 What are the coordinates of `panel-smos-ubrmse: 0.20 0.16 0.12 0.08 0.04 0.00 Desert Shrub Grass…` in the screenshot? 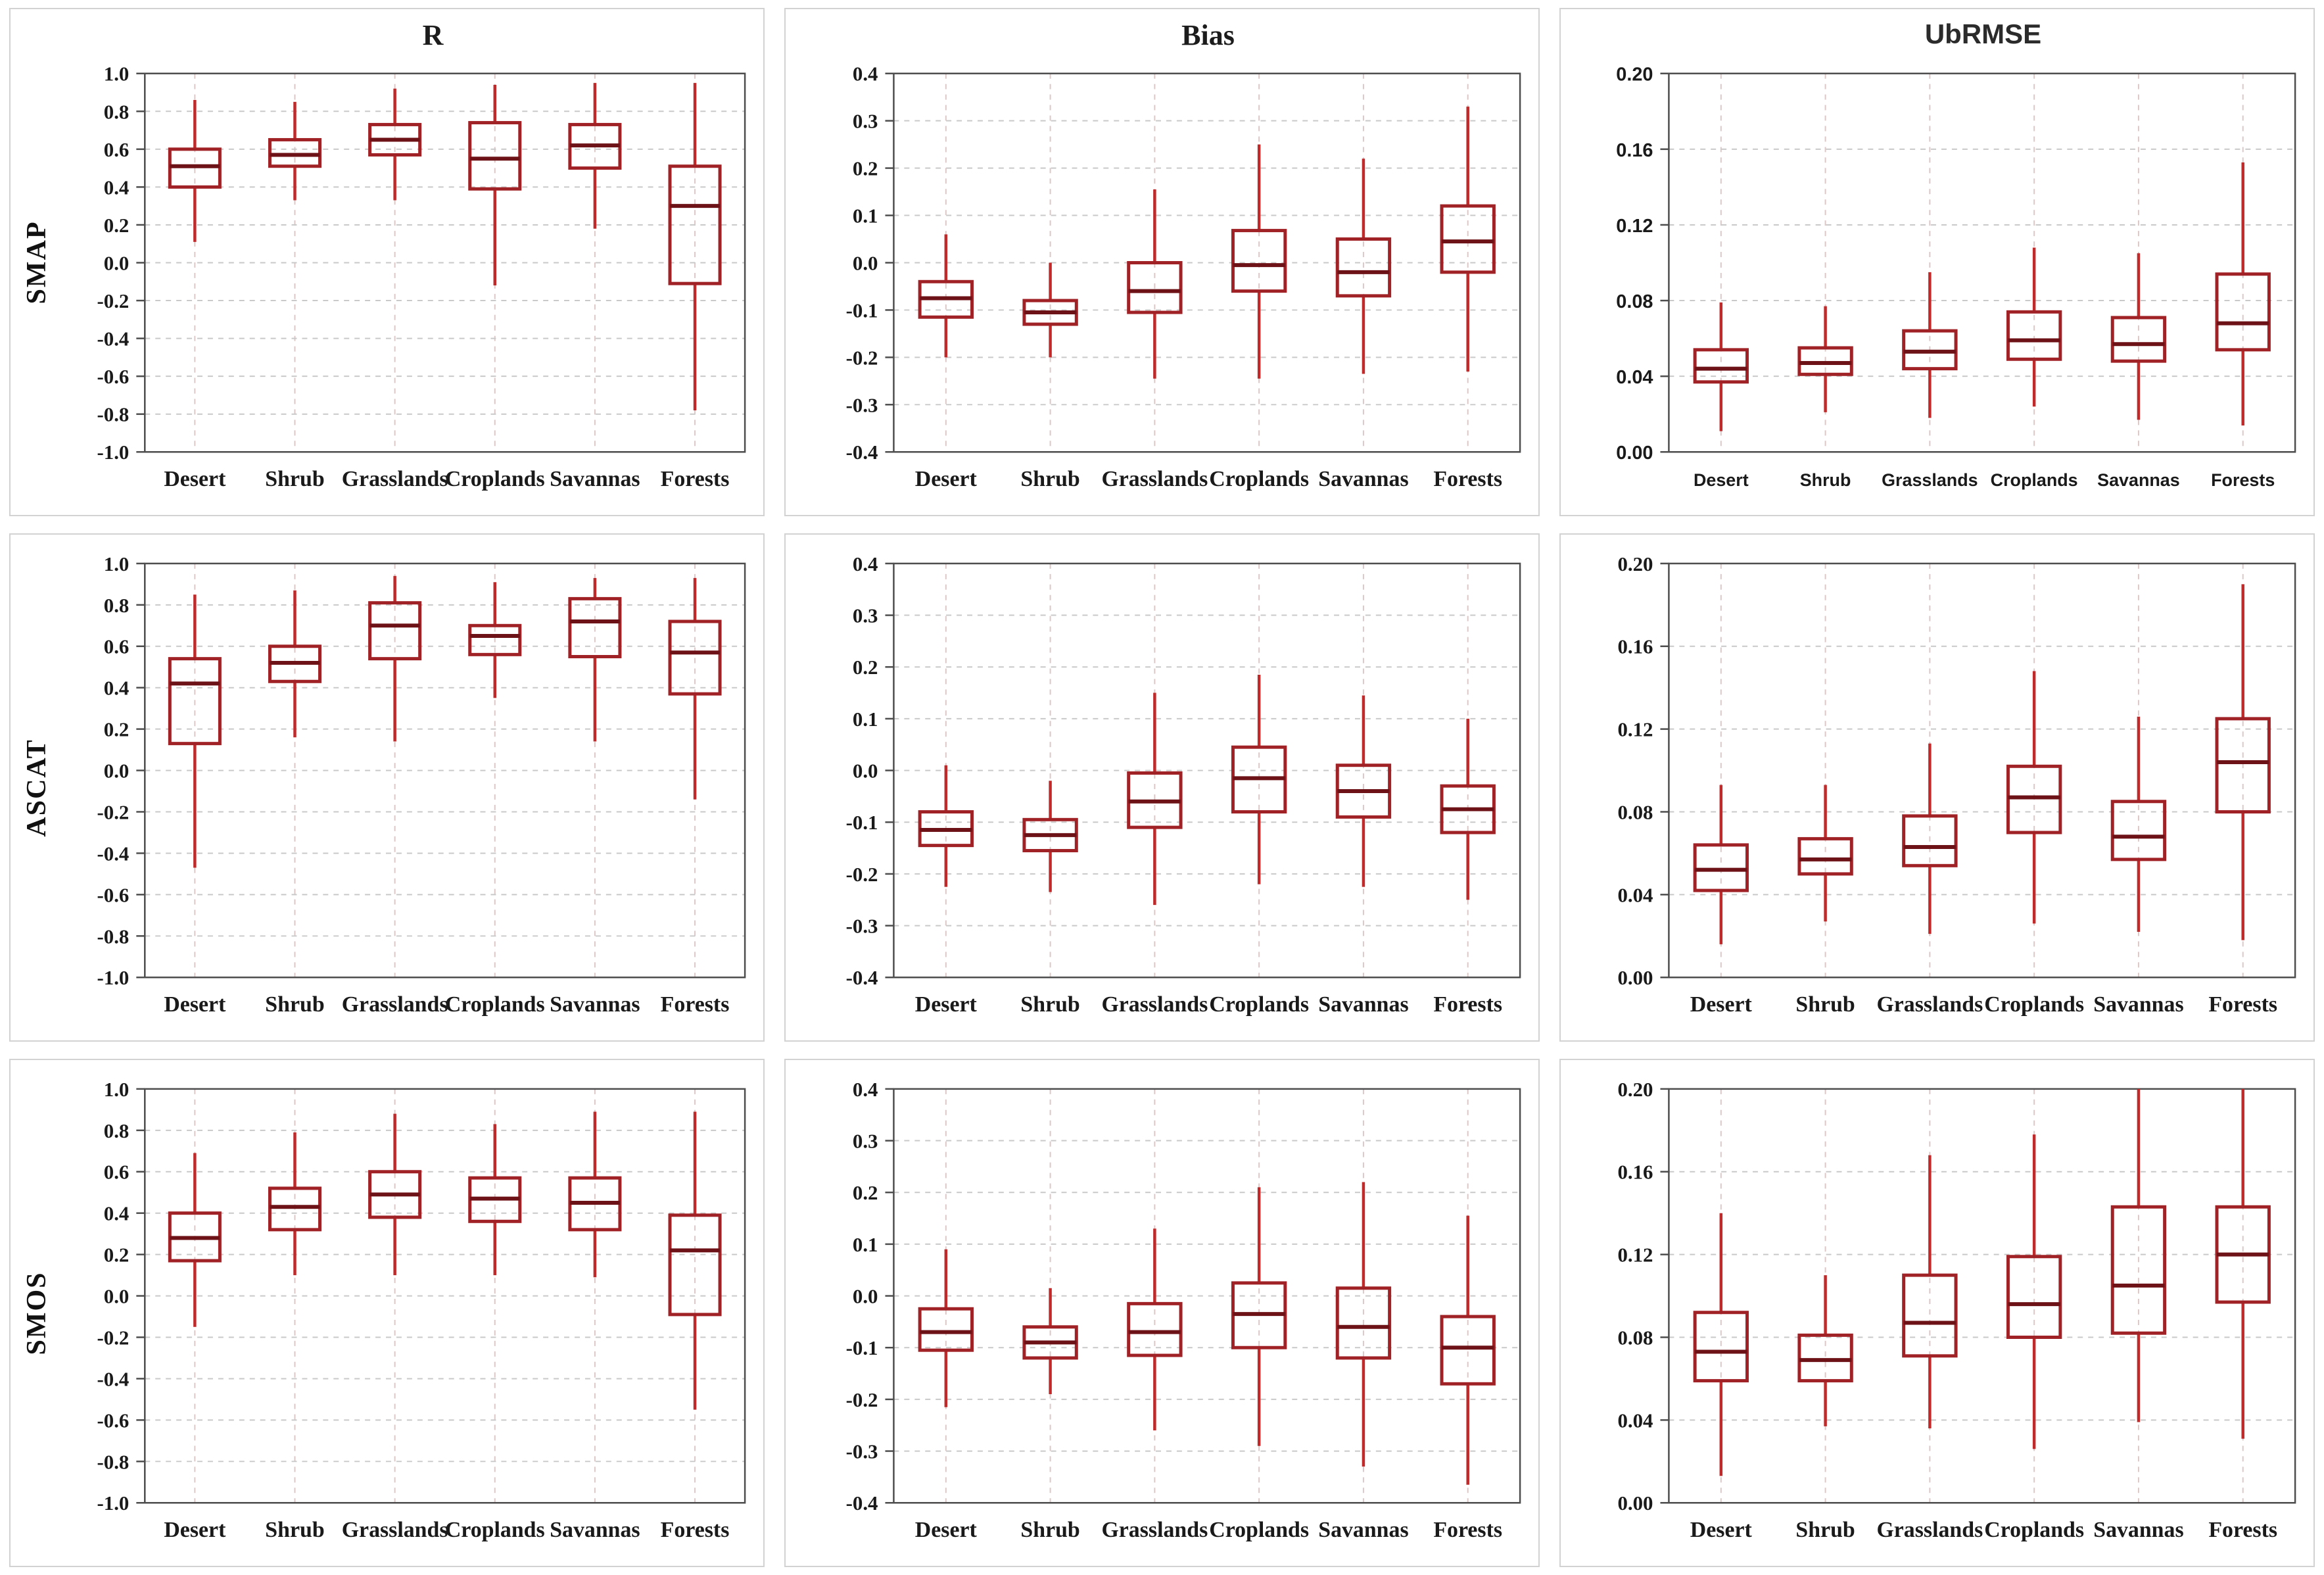 It's located at (1937, 1313).